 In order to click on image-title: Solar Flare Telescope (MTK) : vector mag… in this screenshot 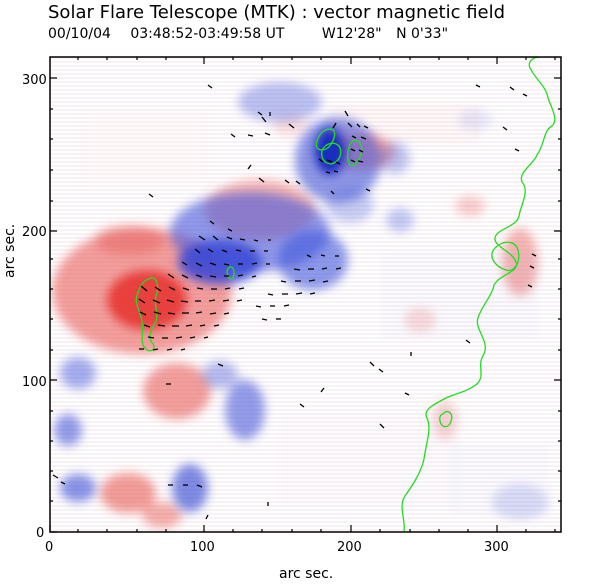, I will do `click(277, 12)`.